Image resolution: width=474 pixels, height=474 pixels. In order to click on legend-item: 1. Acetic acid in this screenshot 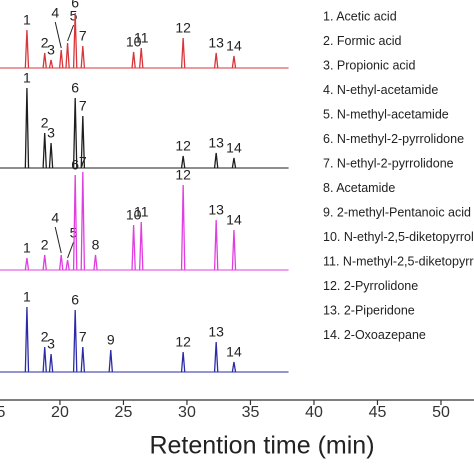, I will do `click(360, 16)`.